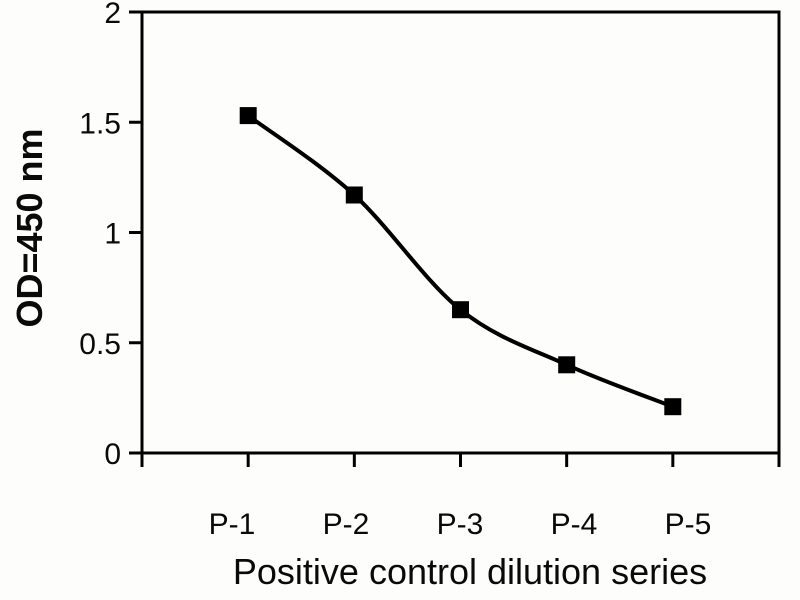 The height and width of the screenshot is (600, 800). I want to click on x-category-label: P-3, so click(460, 524).